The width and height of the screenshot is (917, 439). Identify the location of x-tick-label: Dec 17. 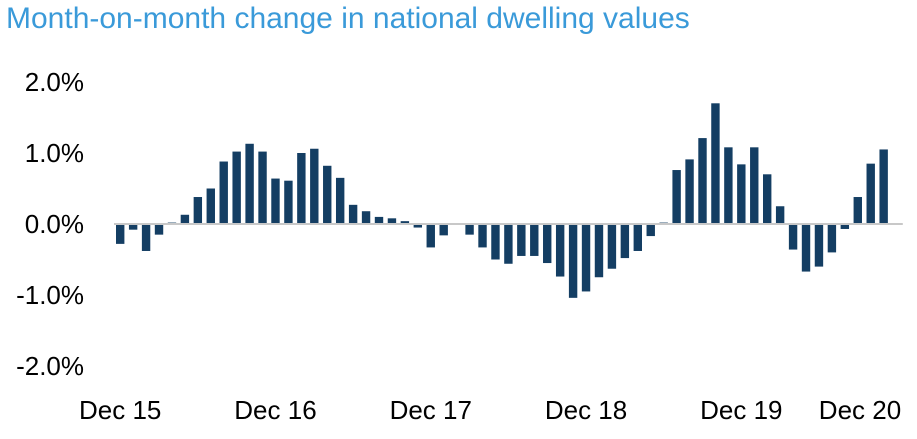
(431, 410).